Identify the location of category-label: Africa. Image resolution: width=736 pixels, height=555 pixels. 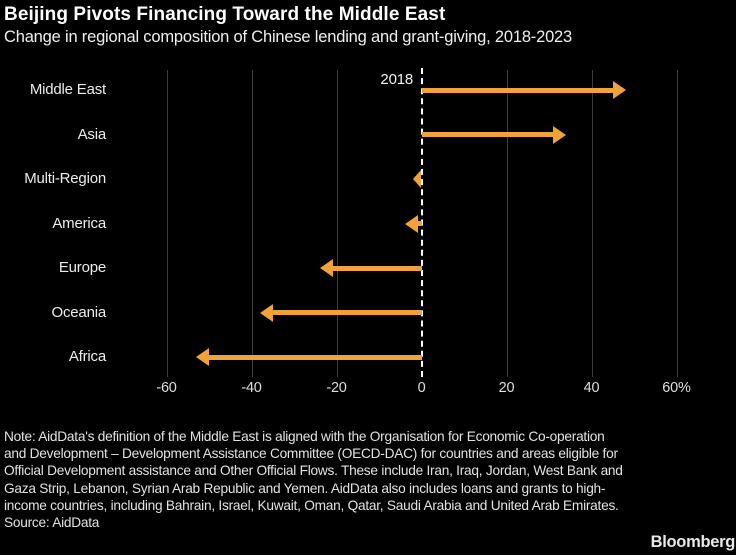
(87, 356).